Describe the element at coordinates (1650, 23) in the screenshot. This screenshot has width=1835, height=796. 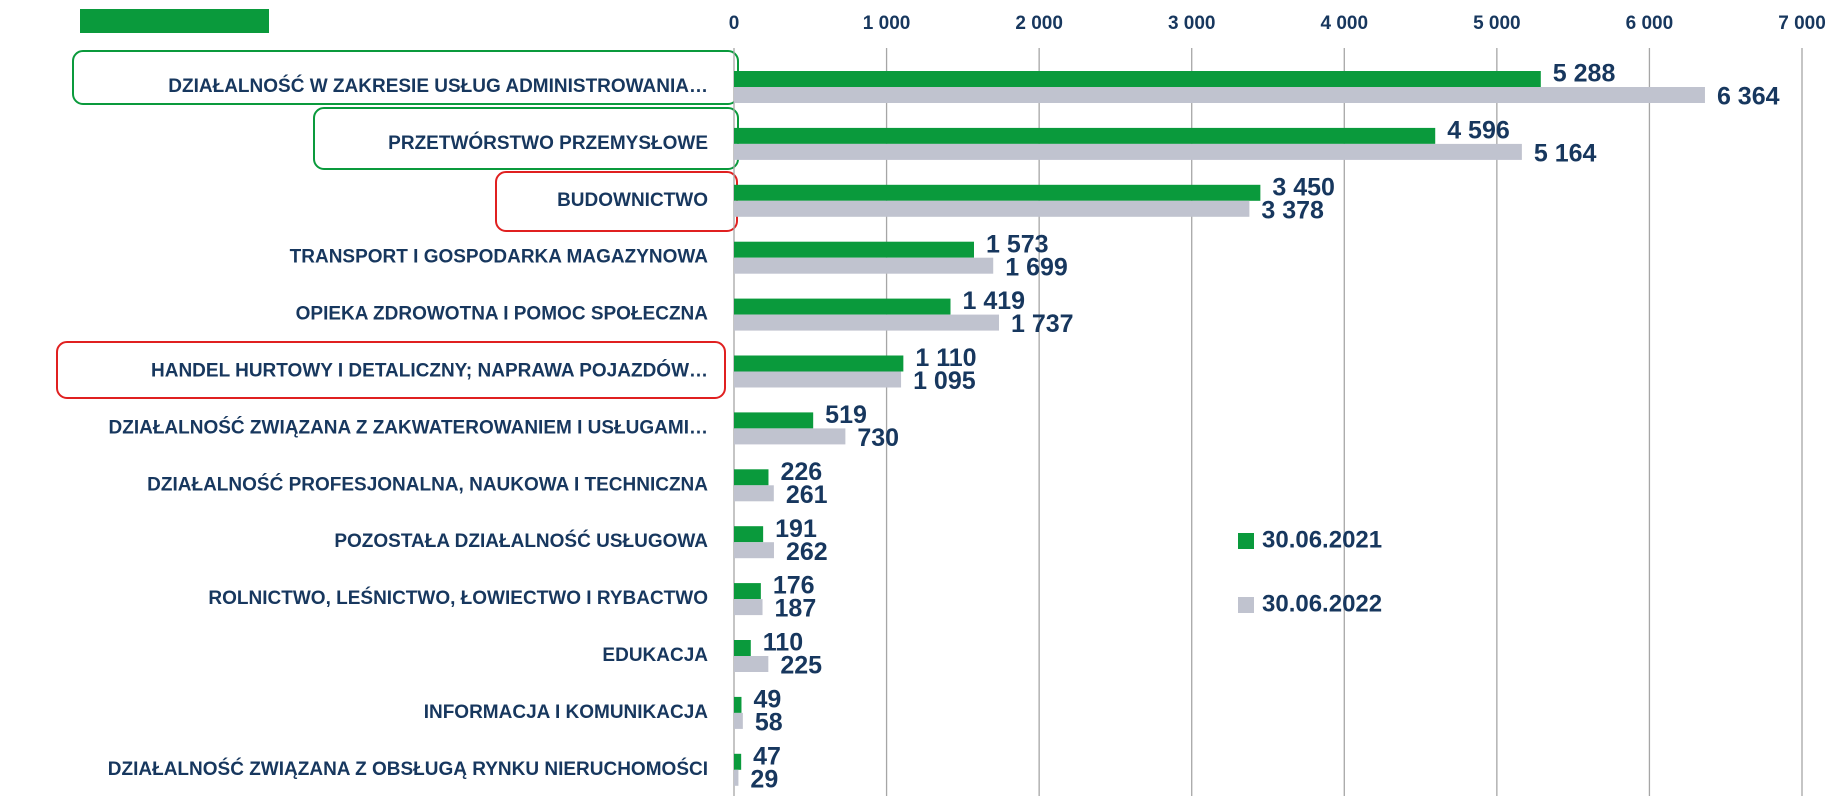
I see `x-tick-label: 6 000` at that location.